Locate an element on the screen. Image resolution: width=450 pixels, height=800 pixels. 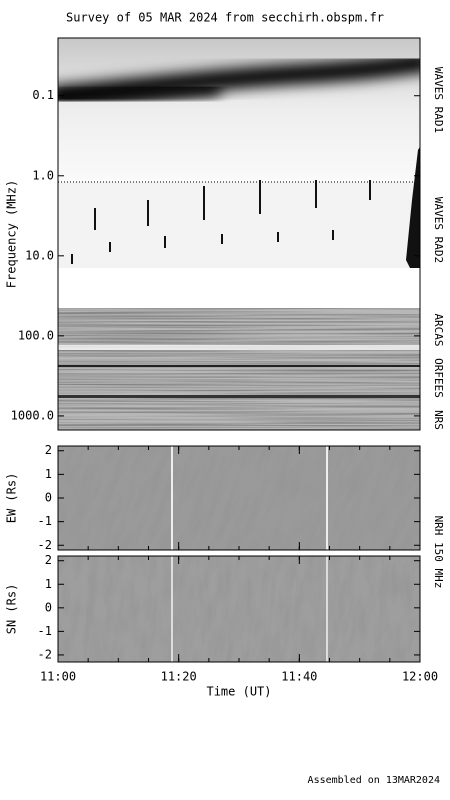
y-axis-label: SN (Rs) is located at coordinates (12, 609).